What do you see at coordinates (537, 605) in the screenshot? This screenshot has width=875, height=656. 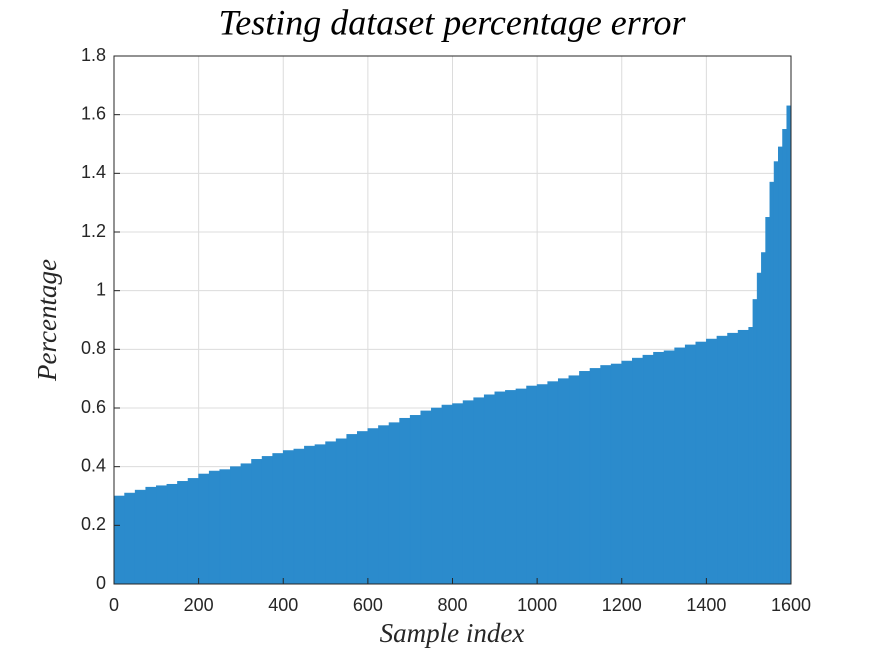 I see `x-tick-label: 1000` at bounding box center [537, 605].